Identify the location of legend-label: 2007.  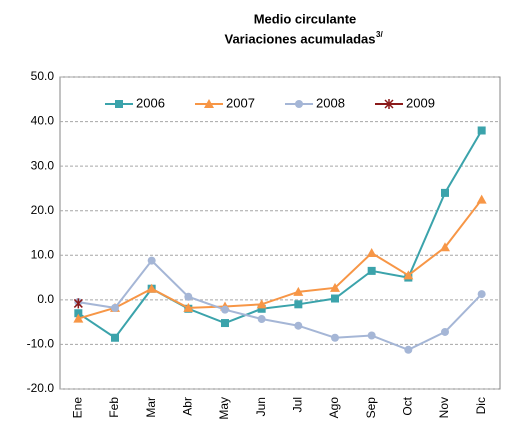
(240, 102).